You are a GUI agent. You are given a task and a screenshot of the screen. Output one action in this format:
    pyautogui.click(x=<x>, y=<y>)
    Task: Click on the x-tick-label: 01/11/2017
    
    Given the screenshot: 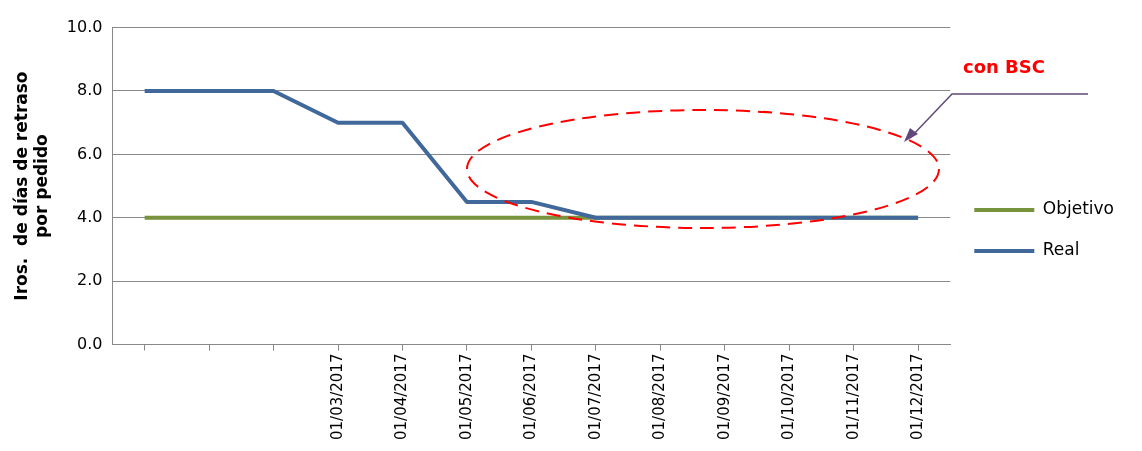 What is the action you would take?
    pyautogui.click(x=852, y=397)
    